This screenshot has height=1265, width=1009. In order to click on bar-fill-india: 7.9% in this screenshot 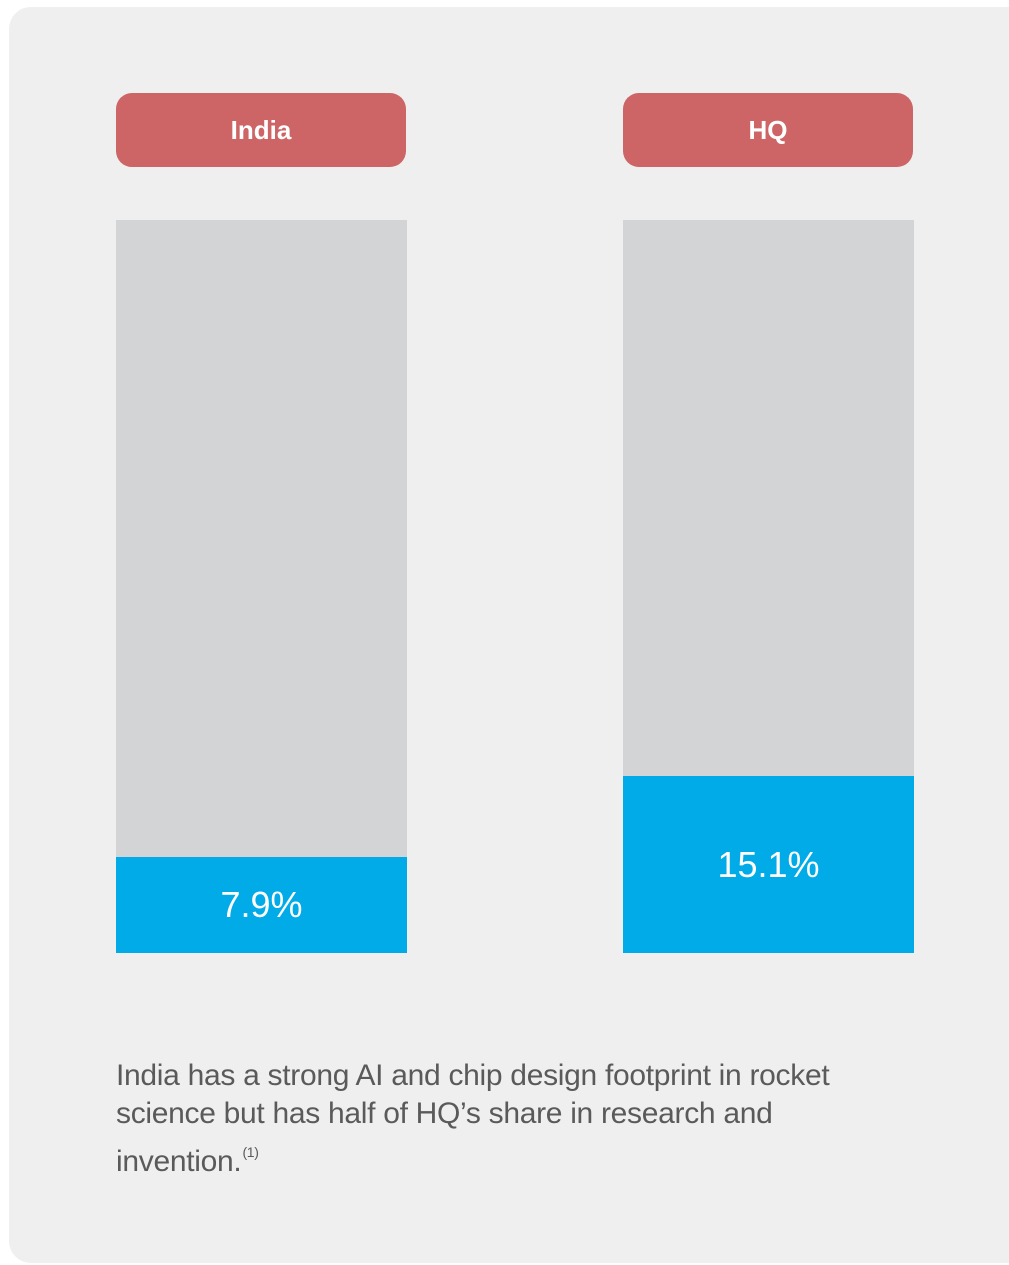, I will do `click(261, 905)`.